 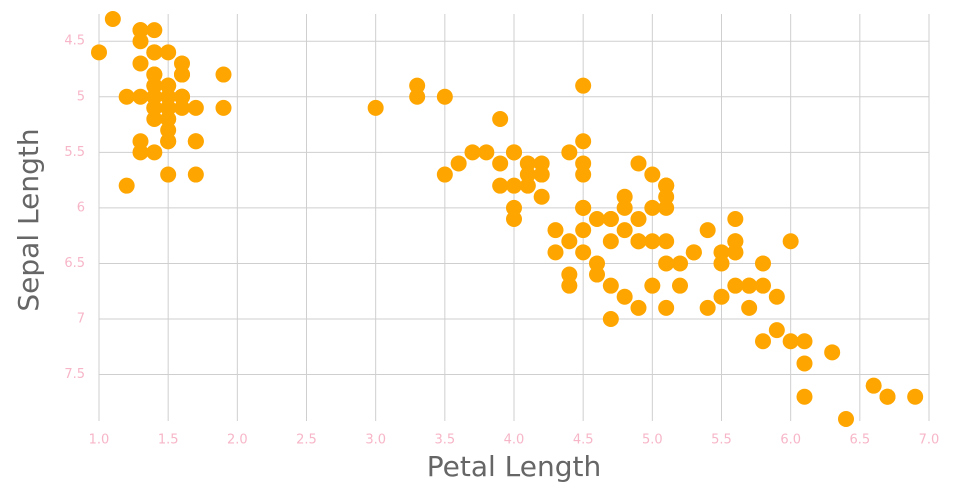 What do you see at coordinates (74, 263) in the screenshot?
I see `y-tick-label: 6.5` at bounding box center [74, 263].